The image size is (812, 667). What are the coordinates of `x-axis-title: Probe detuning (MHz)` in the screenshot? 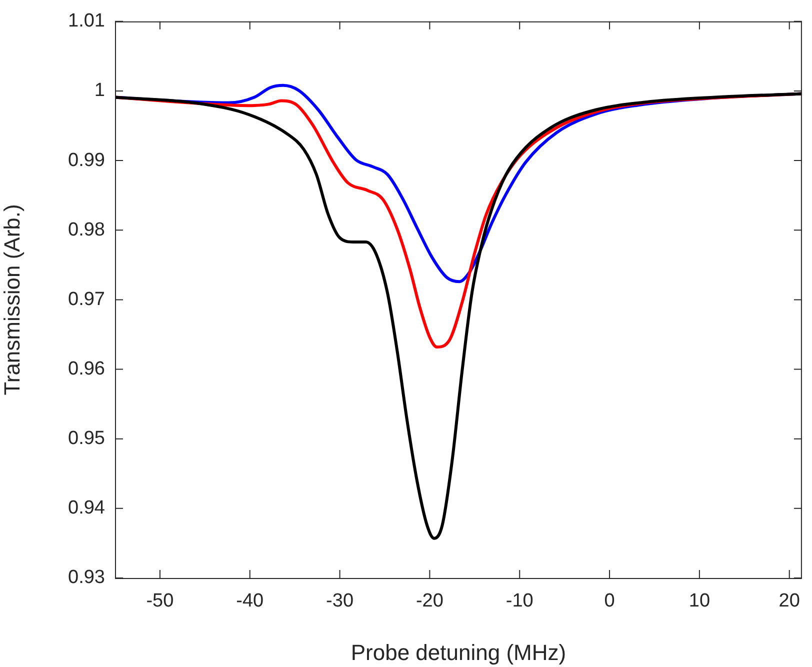 It's located at (458, 652).